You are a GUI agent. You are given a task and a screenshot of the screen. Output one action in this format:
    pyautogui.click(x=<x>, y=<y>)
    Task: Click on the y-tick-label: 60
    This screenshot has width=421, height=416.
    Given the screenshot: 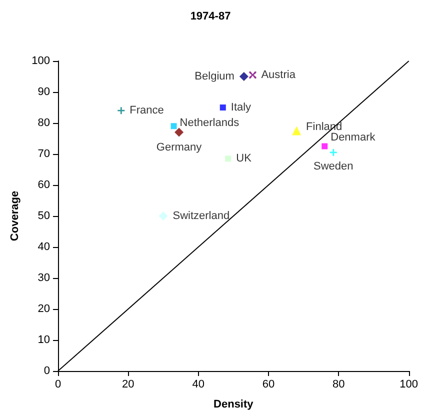 What is the action you would take?
    pyautogui.click(x=44, y=185)
    